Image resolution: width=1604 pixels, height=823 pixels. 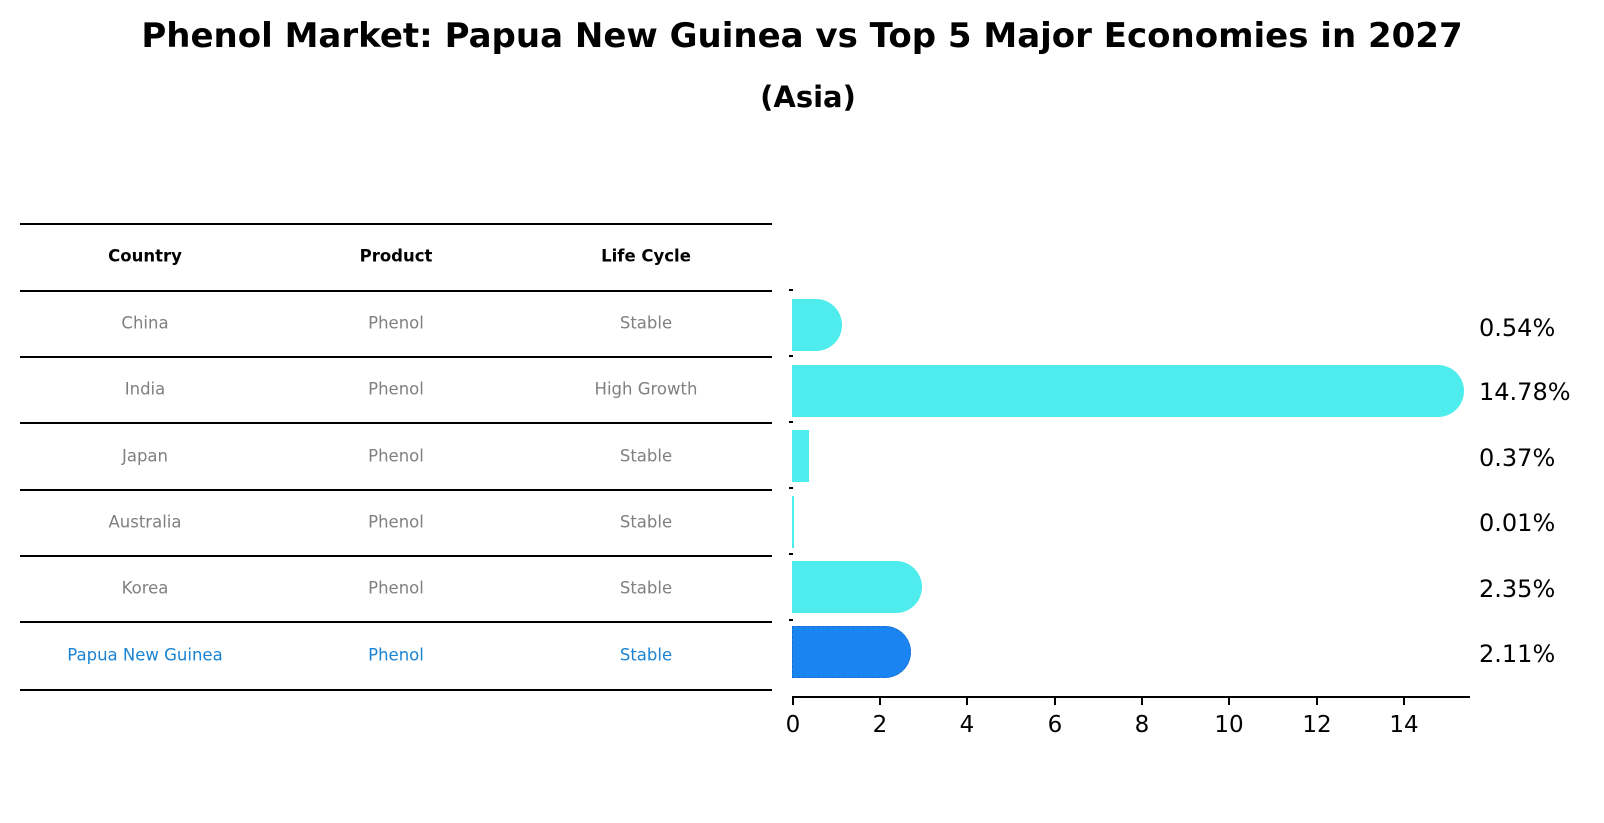 What do you see at coordinates (857, 587) in the screenshot?
I see `bar-korea` at bounding box center [857, 587].